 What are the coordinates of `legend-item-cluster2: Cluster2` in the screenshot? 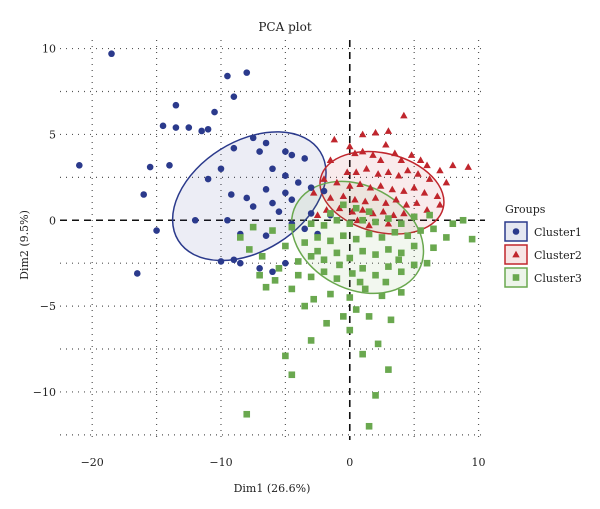 It's located at (543, 254).